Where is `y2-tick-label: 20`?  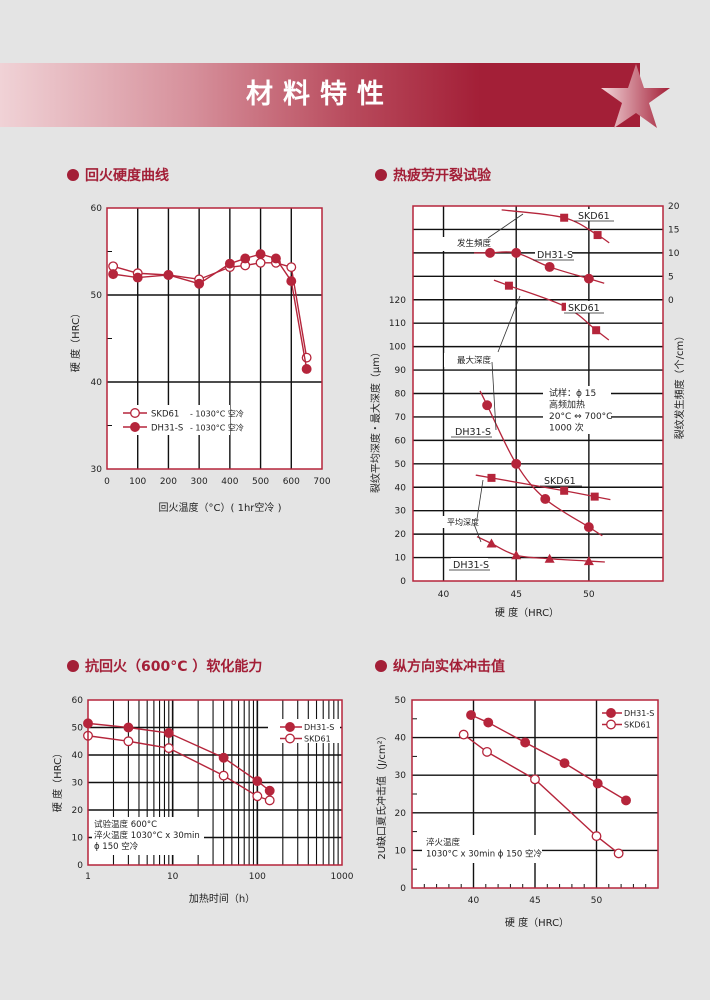 y2-tick-label: 20 is located at coordinates (674, 207).